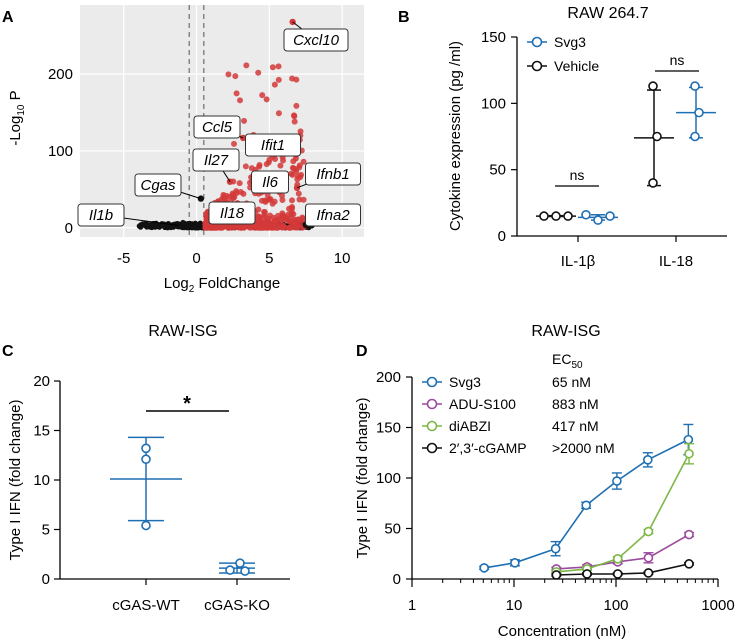 This screenshot has height=643, width=736. Describe the element at coordinates (362, 351) in the screenshot. I see `panel-letter-d: D` at that location.